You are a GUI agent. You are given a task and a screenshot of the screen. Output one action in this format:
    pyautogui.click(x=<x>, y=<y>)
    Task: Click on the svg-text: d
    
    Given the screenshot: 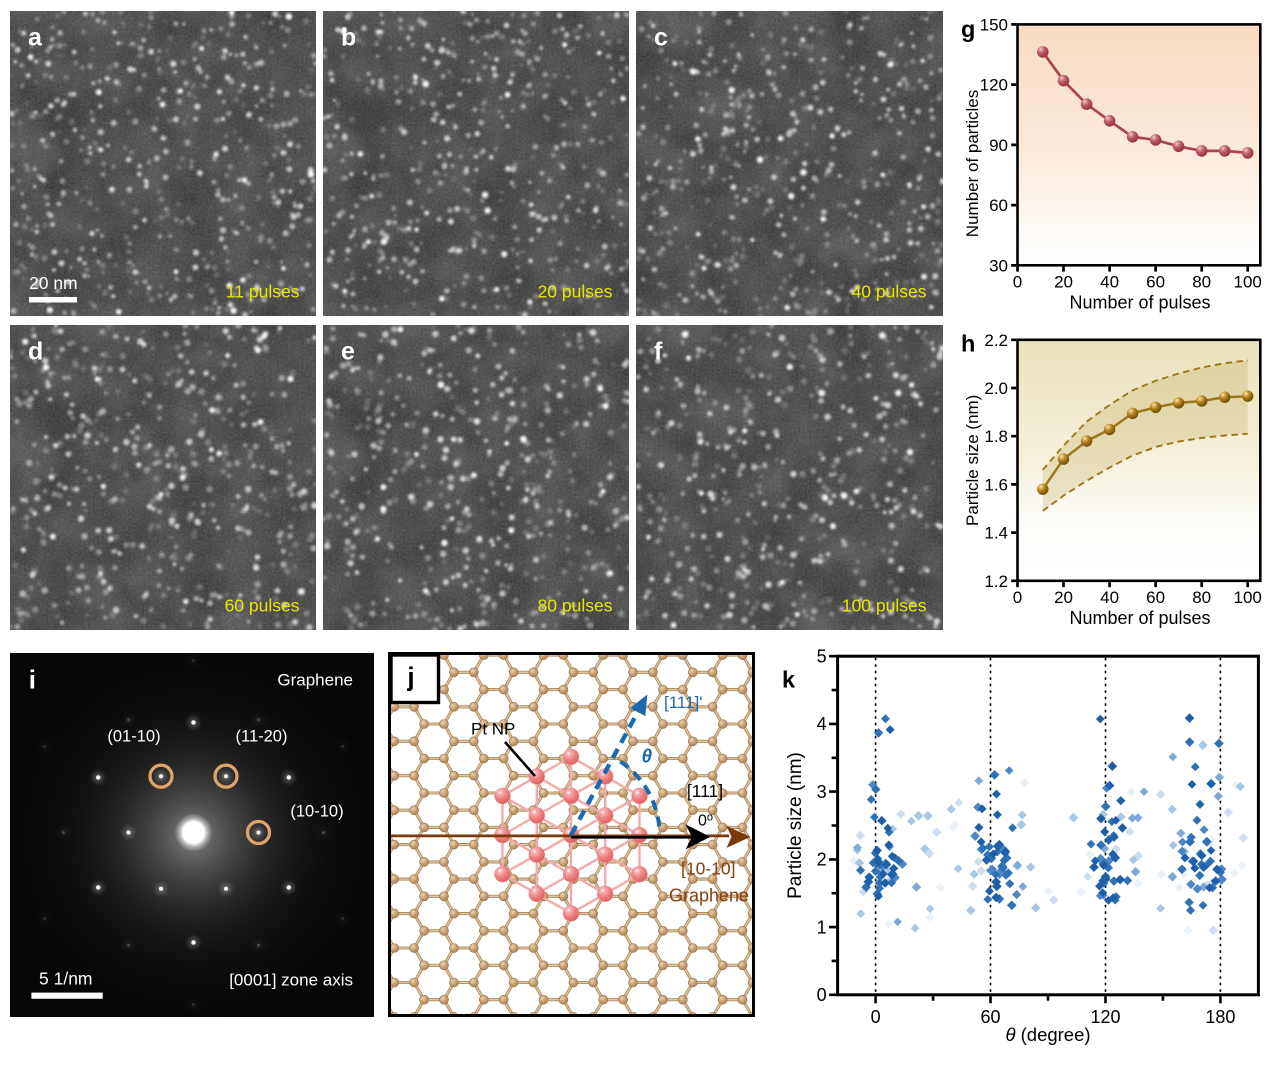 What is the action you would take?
    pyautogui.click(x=35, y=352)
    